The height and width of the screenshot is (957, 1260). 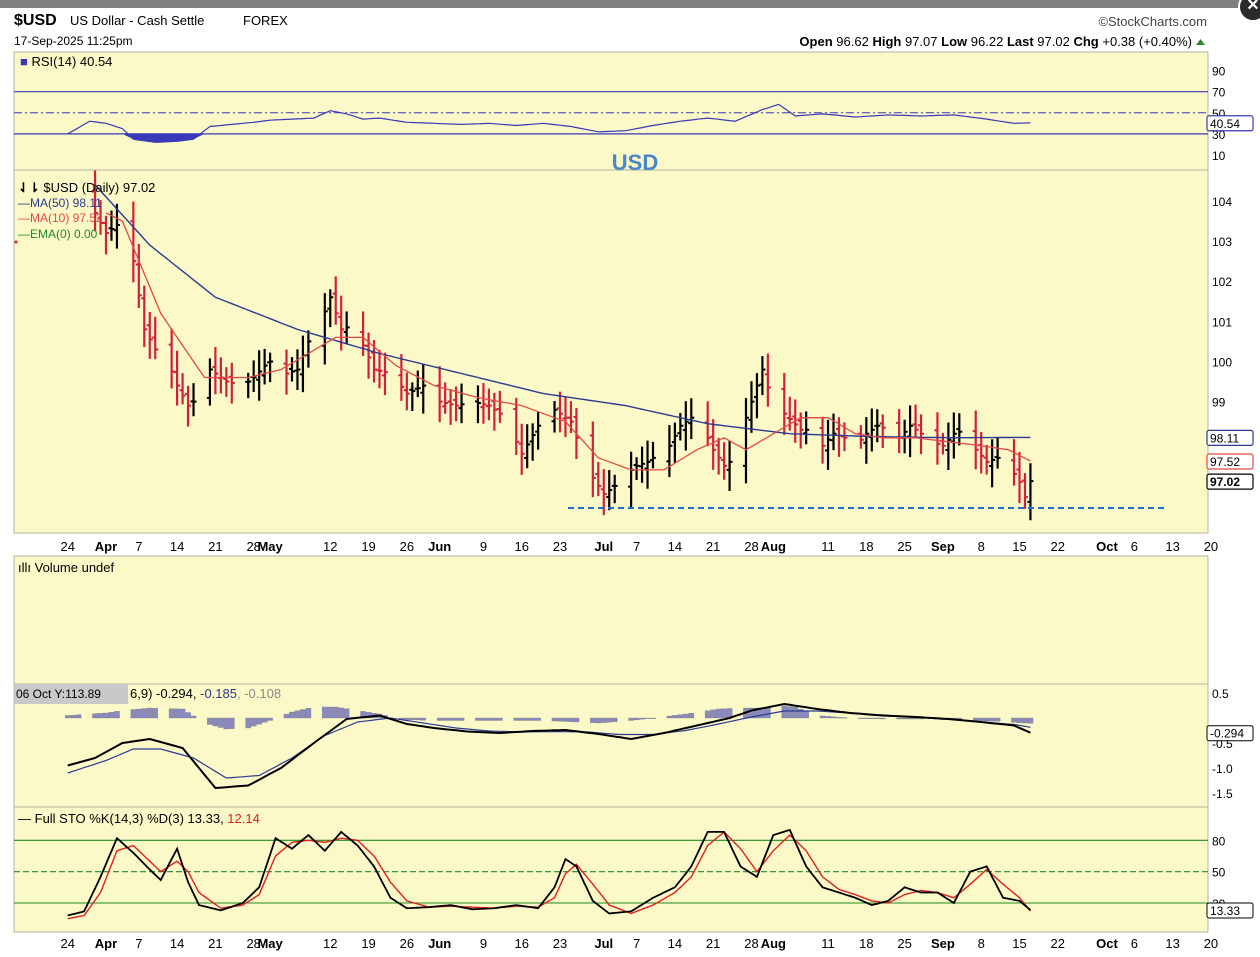 What do you see at coordinates (981, 546) in the screenshot?
I see `x-axis-tick: 8` at bounding box center [981, 546].